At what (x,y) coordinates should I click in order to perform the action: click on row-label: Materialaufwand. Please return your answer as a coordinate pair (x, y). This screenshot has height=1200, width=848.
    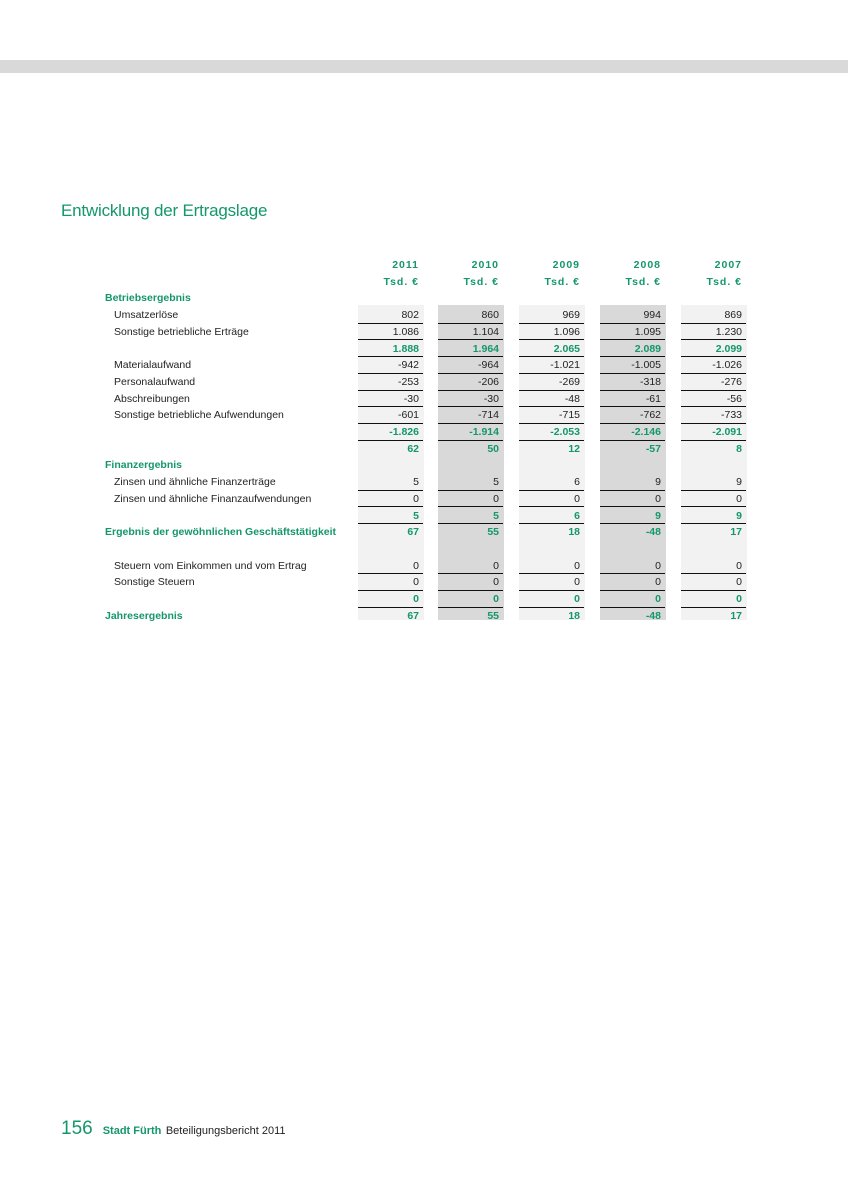
    Looking at the image, I should click on (153, 365).